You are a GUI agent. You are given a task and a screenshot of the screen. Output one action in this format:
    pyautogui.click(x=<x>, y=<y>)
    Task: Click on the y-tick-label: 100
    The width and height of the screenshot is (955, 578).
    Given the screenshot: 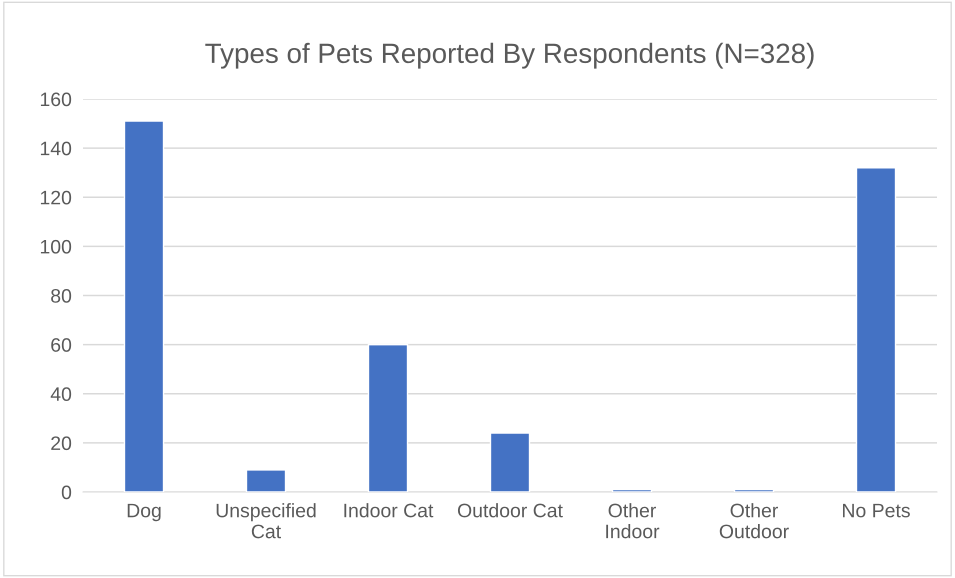 What is the action you would take?
    pyautogui.click(x=56, y=247)
    